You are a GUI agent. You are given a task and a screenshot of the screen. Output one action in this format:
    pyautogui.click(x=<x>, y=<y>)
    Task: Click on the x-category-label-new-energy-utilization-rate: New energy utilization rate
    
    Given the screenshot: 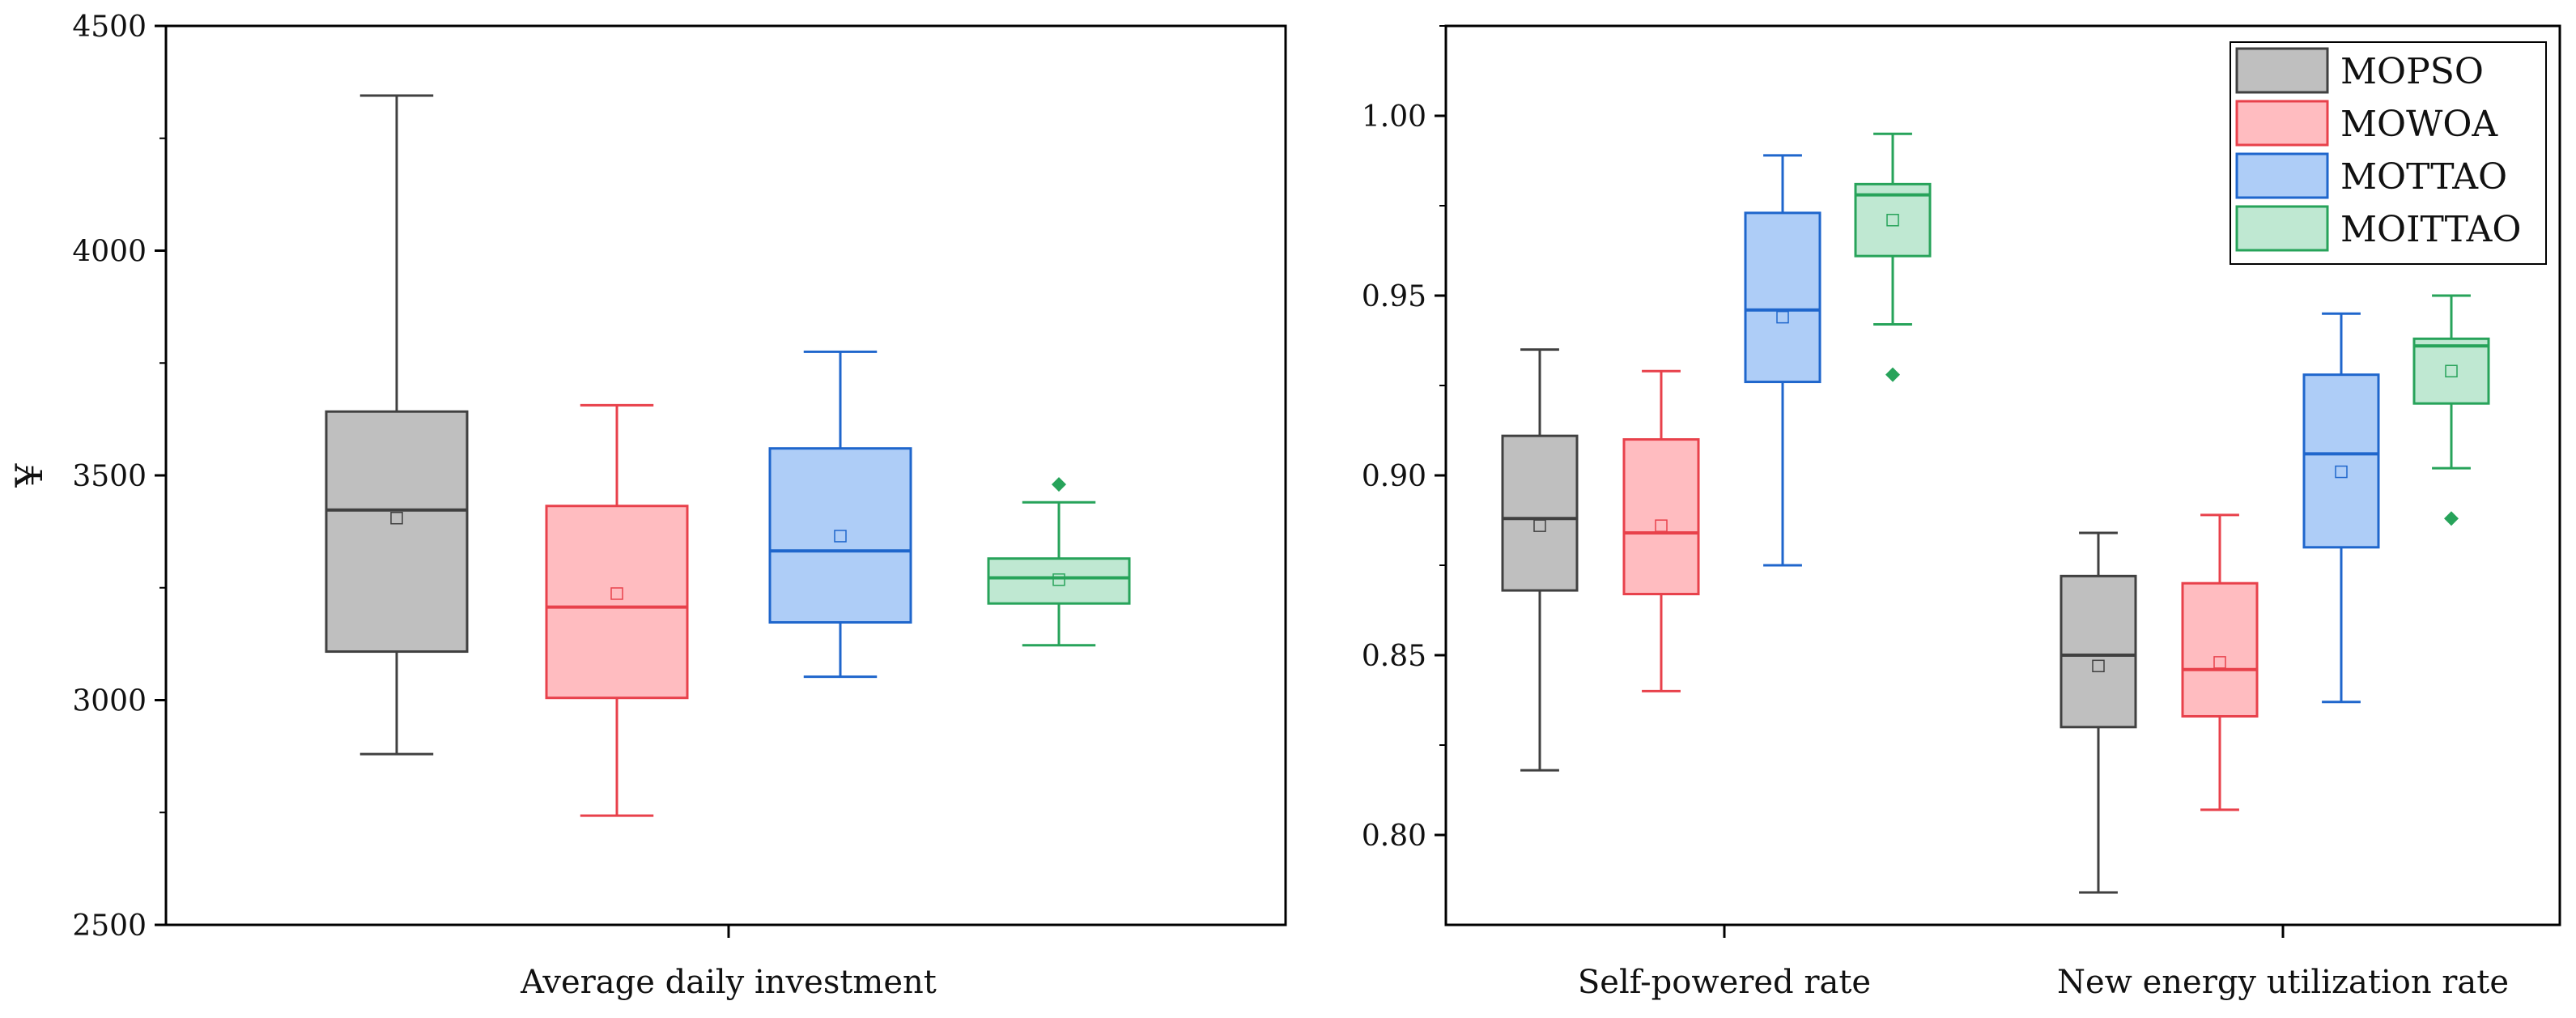 What is the action you would take?
    pyautogui.click(x=2283, y=982)
    